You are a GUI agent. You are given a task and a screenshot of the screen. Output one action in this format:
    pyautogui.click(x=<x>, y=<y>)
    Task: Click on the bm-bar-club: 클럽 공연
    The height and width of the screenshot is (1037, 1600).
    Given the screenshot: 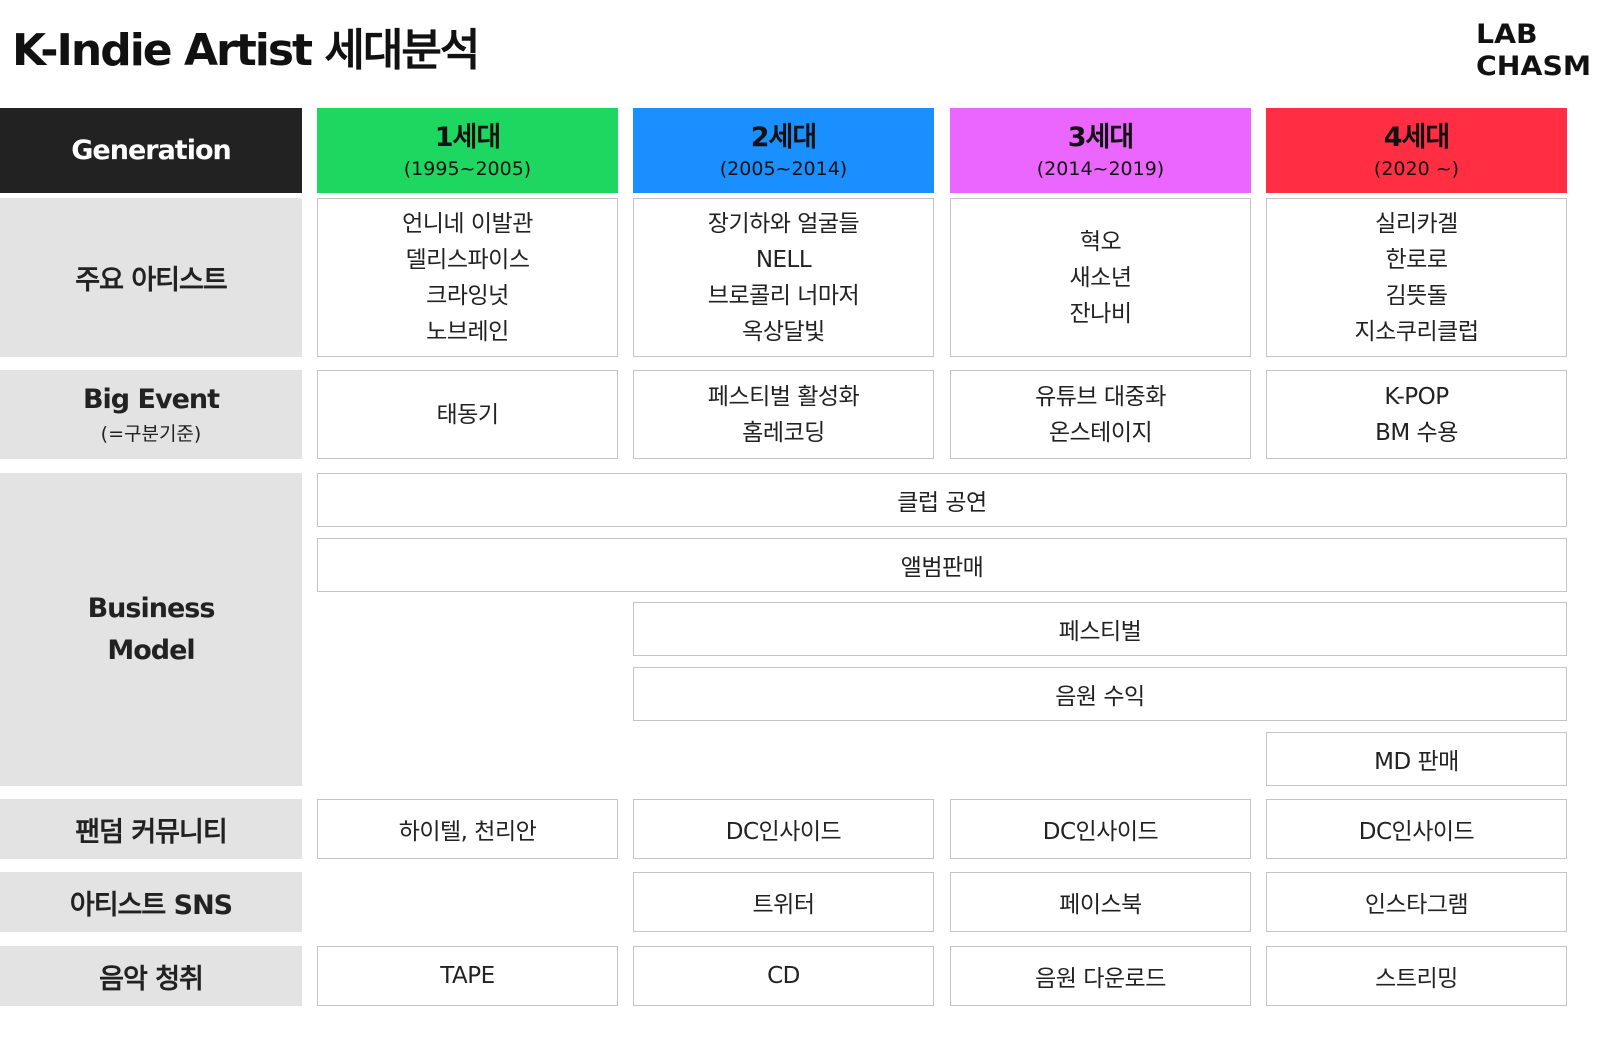 What is the action you would take?
    pyautogui.click(x=942, y=500)
    